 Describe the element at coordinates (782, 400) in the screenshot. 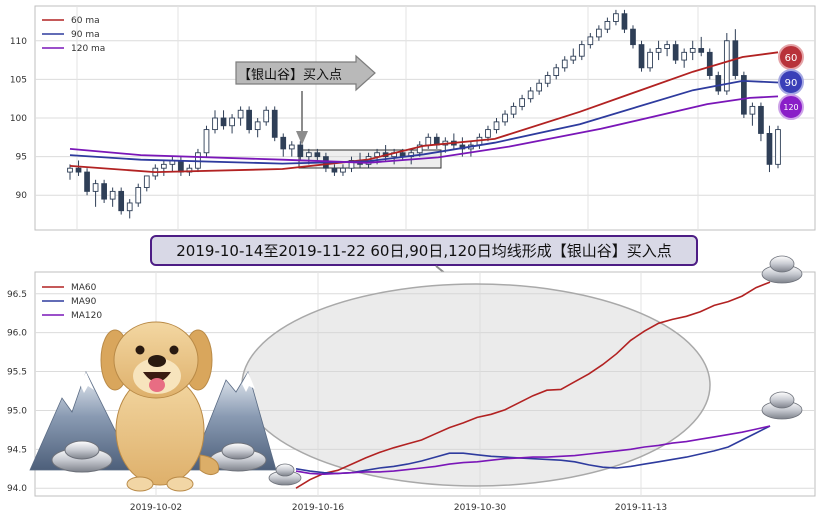

I see `ingot-ma120-end-top` at that location.